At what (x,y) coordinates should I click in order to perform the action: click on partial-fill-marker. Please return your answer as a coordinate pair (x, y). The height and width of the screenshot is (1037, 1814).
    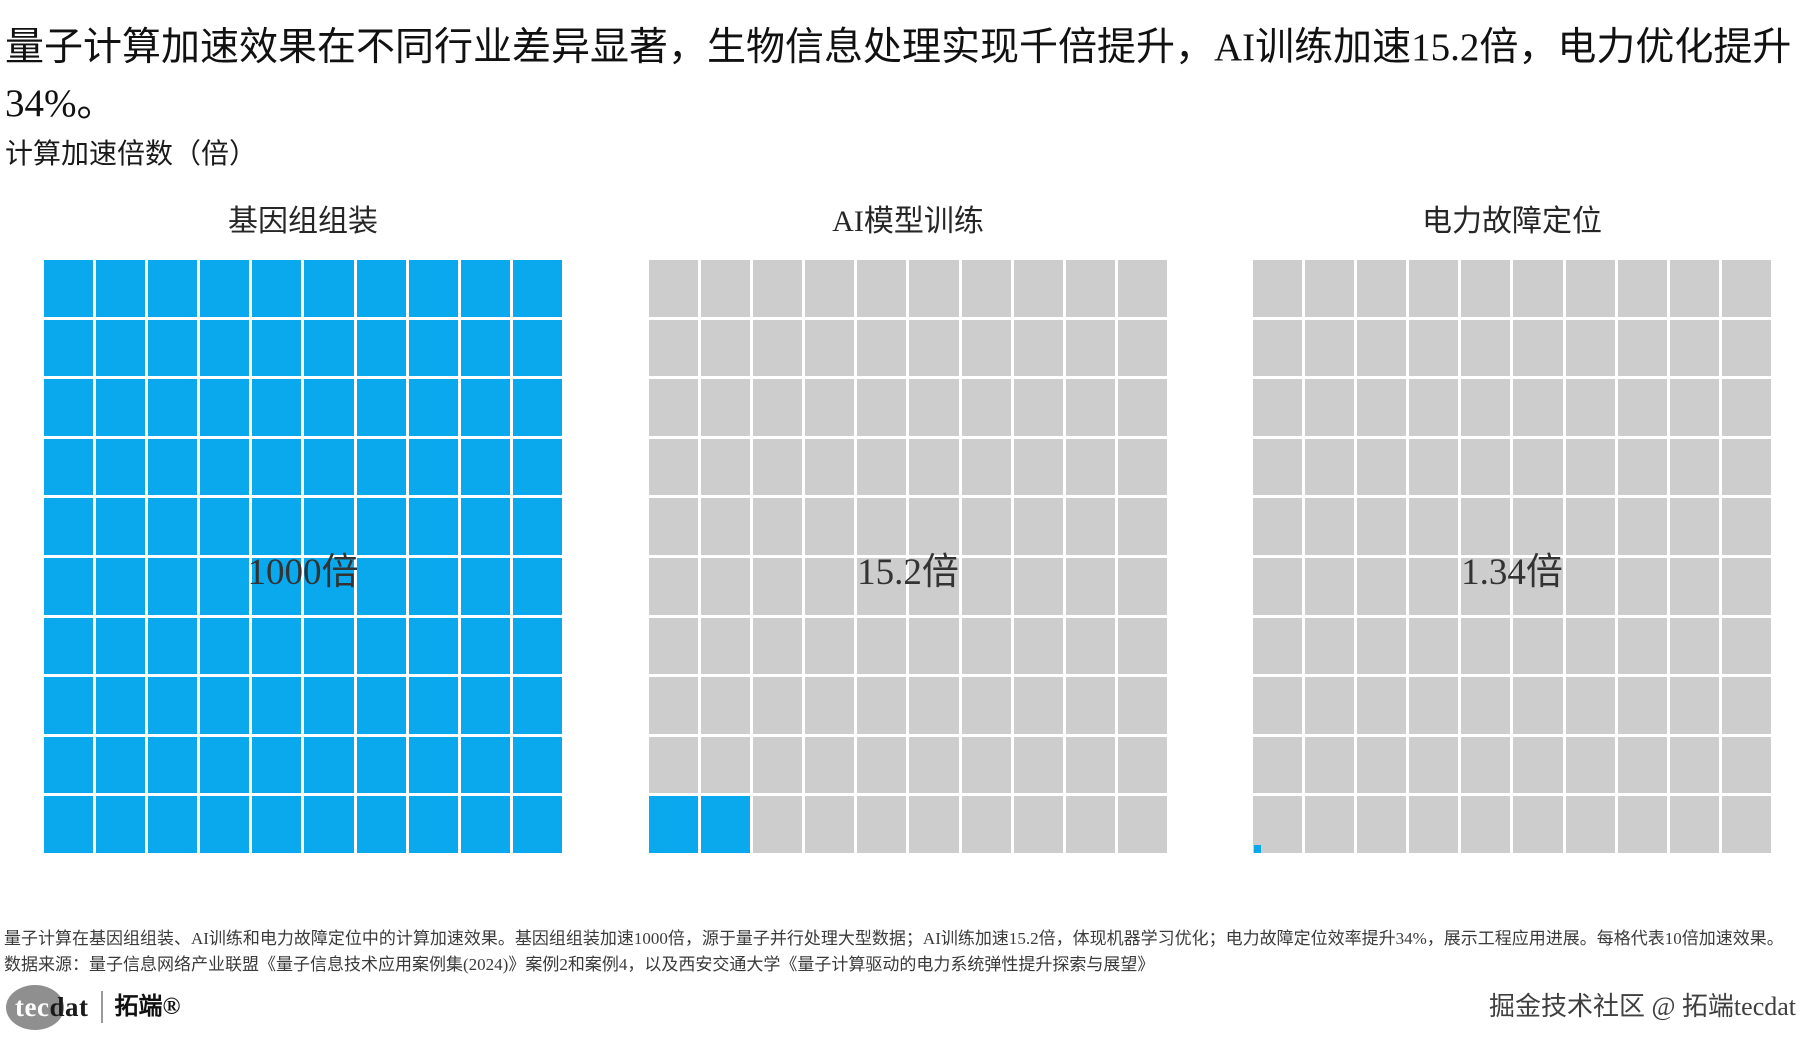
    Looking at the image, I should click on (1257, 849).